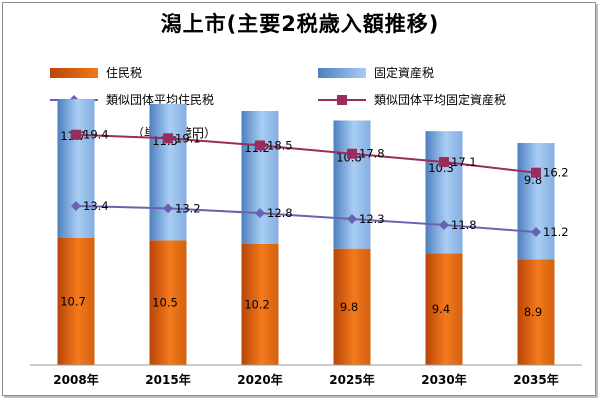 The width and height of the screenshot is (600, 400). I want to click on legend-resident-tax: 住民税, so click(96, 72).